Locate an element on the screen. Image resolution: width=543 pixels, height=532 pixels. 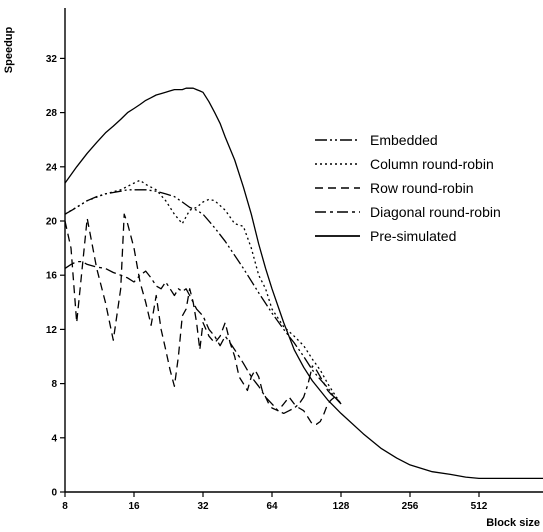
legend-label-row-round-robin: Row round-robin is located at coordinates (422, 188).